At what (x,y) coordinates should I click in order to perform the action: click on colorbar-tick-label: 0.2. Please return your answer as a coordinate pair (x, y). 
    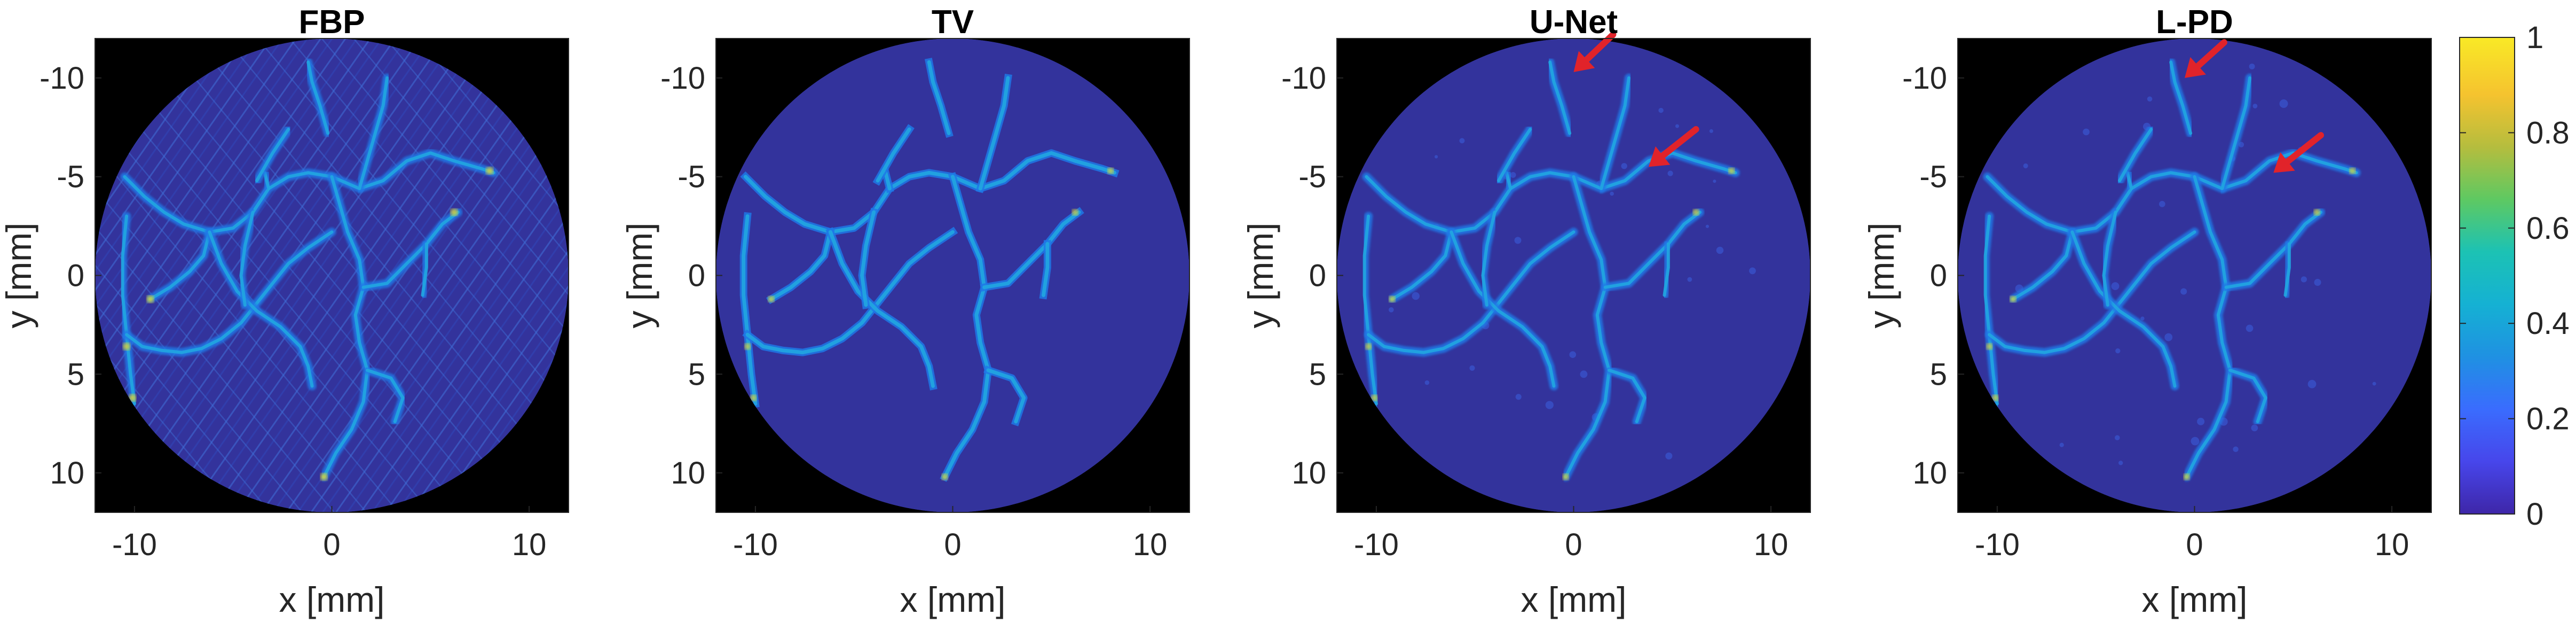
    Looking at the image, I should click on (2548, 420).